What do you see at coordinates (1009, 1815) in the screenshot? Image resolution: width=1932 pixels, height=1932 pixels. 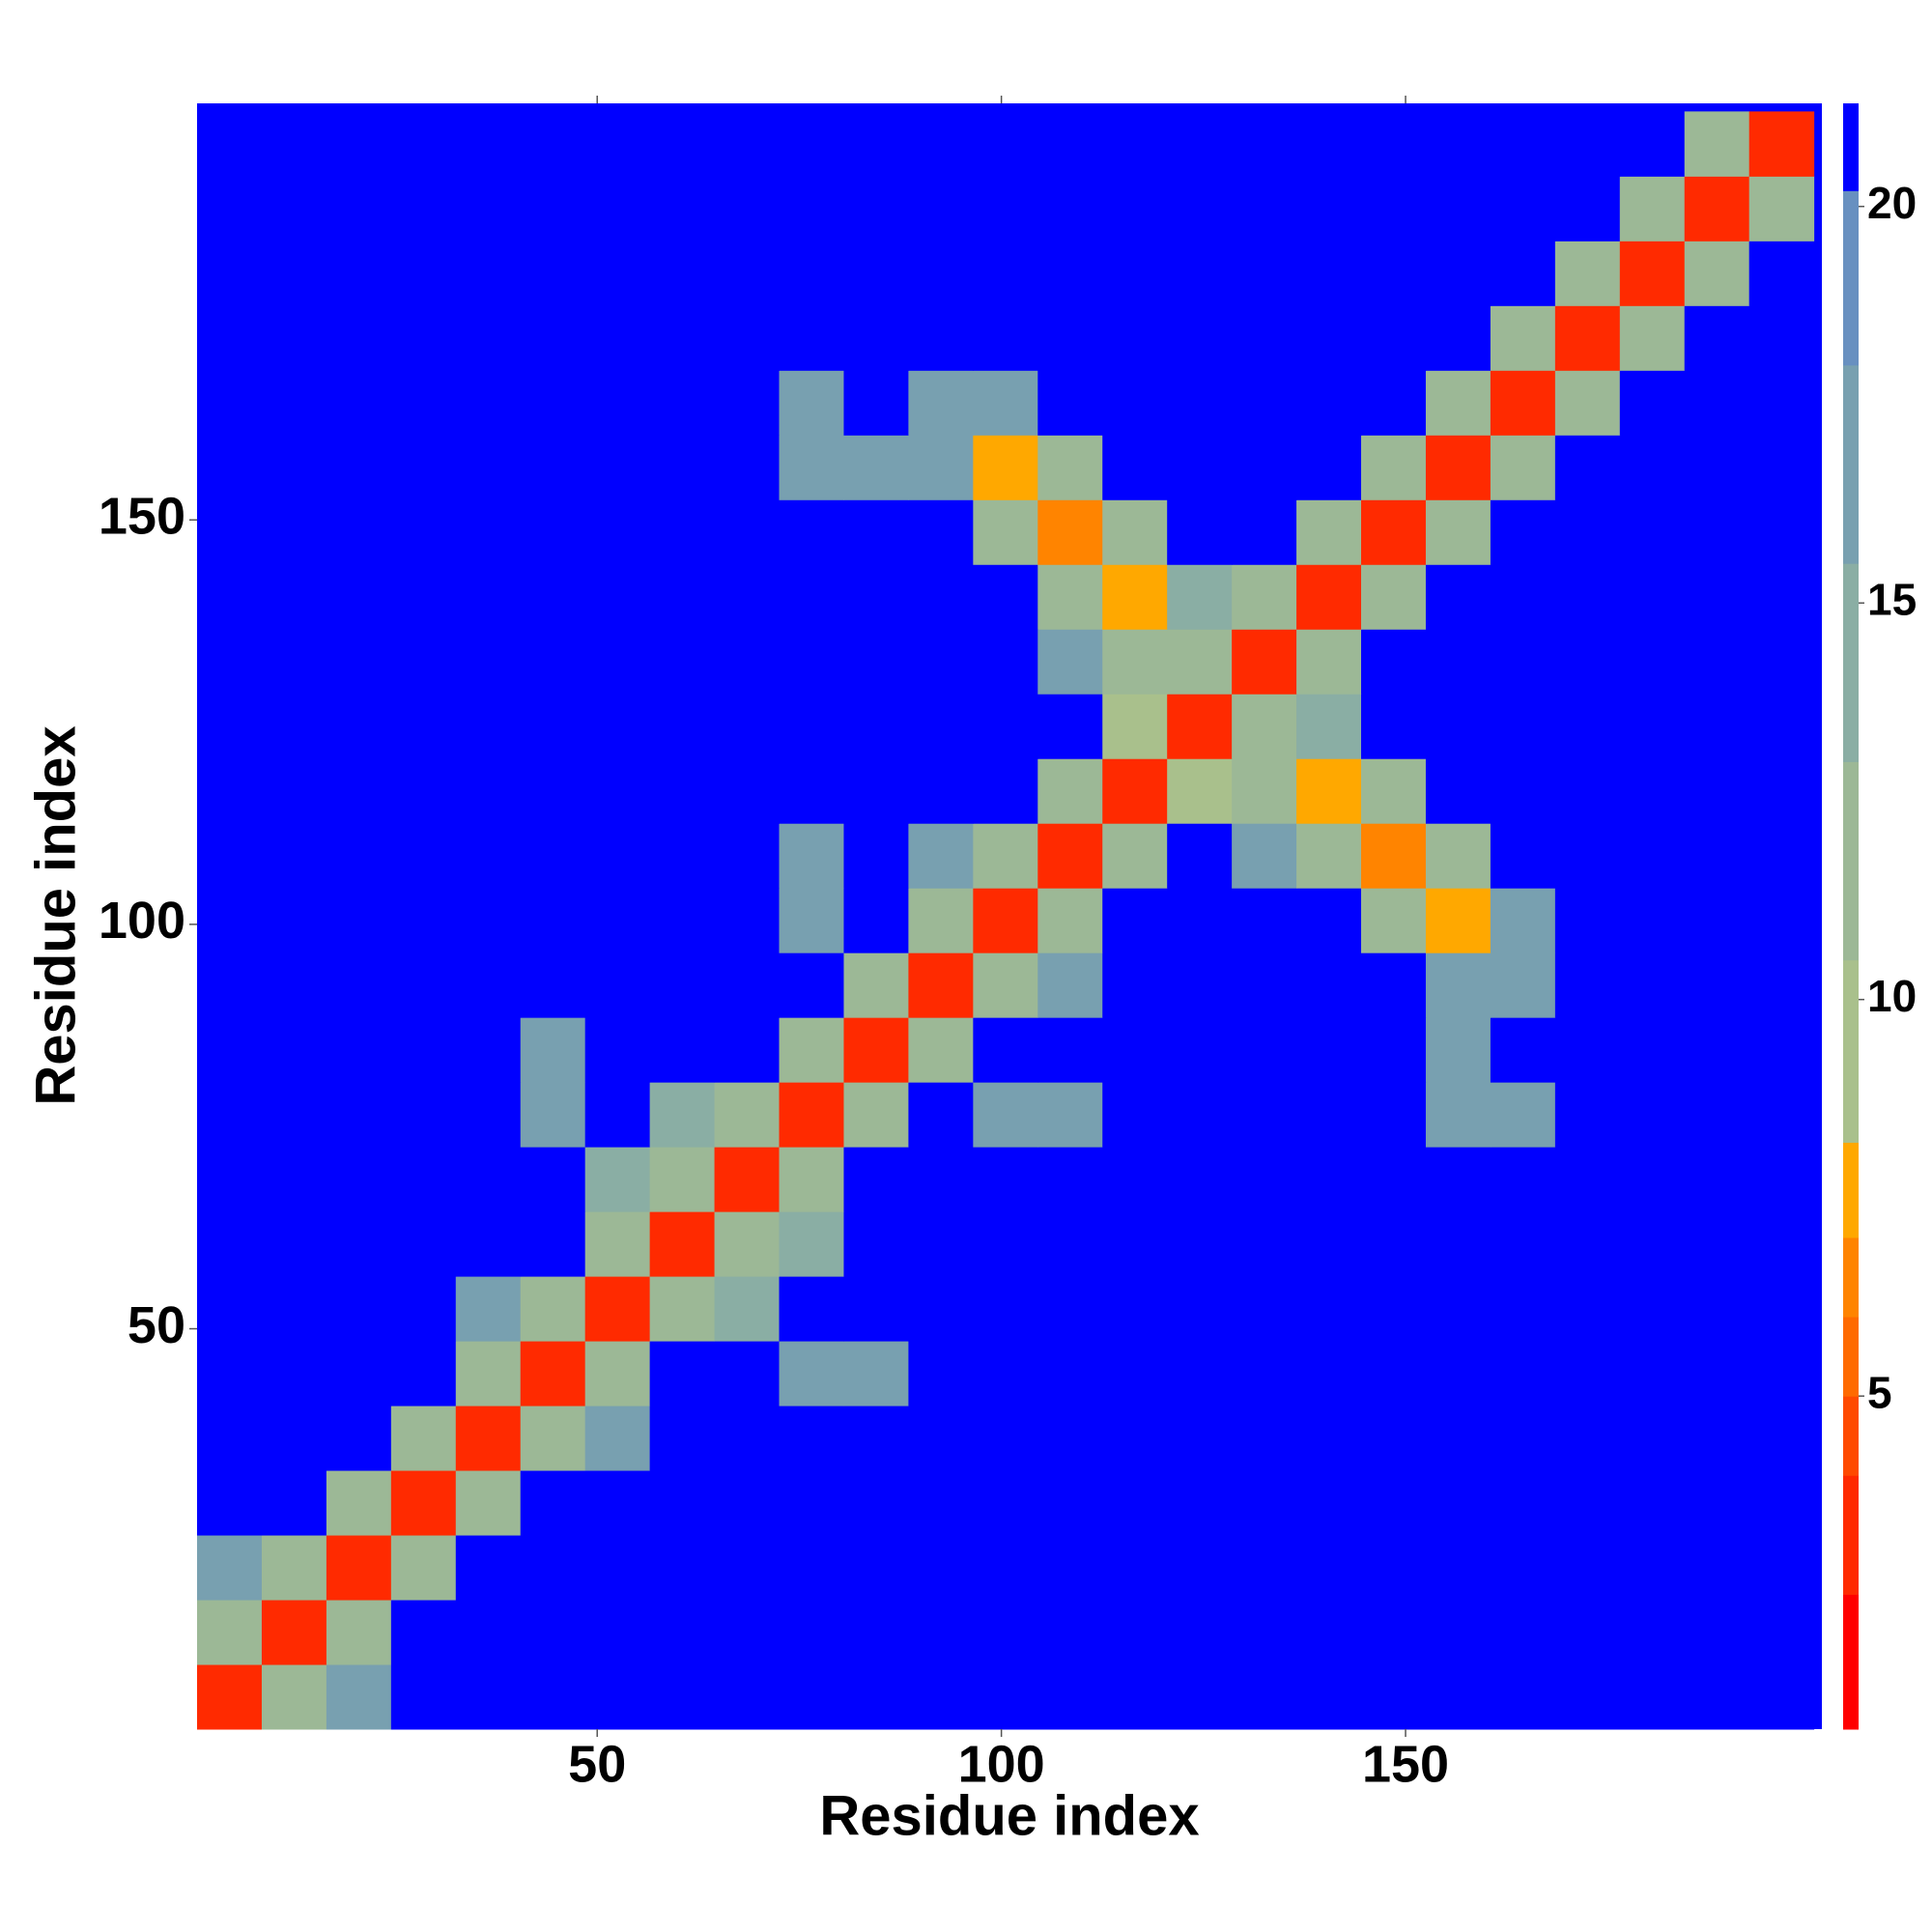 I see `x-axis-label: Residue index` at bounding box center [1009, 1815].